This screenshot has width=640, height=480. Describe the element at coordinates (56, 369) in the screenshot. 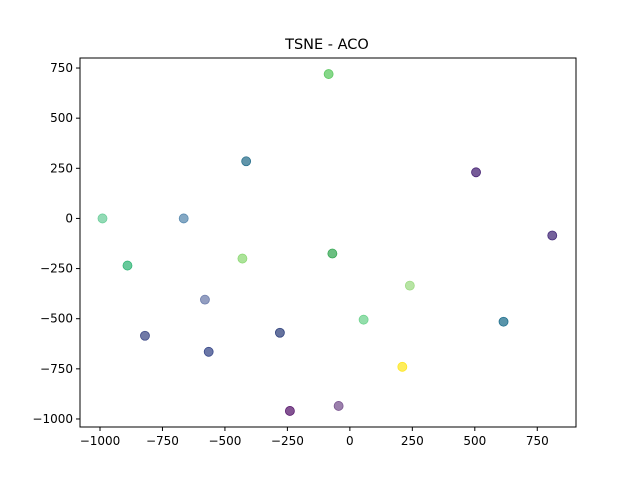

I see `y-tick-label: −750` at that location.